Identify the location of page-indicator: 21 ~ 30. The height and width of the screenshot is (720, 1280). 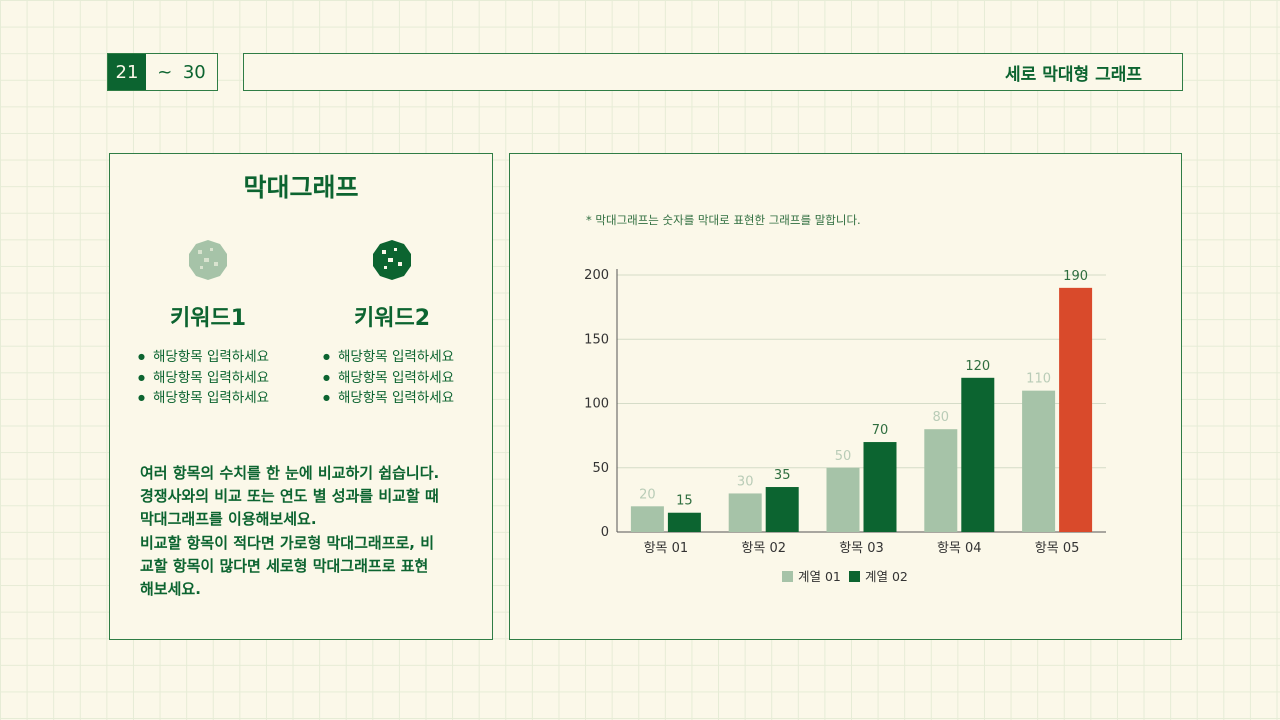
(162, 72).